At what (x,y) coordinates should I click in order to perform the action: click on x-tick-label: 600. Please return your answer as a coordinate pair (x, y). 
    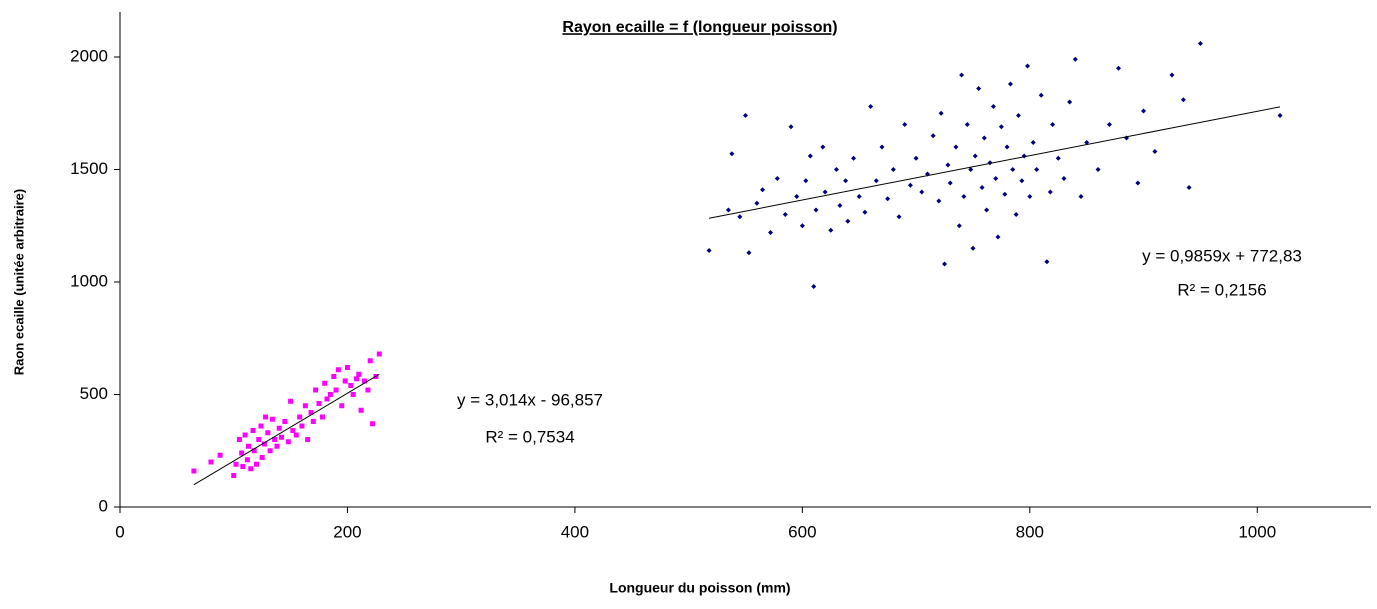
    Looking at the image, I should click on (802, 531).